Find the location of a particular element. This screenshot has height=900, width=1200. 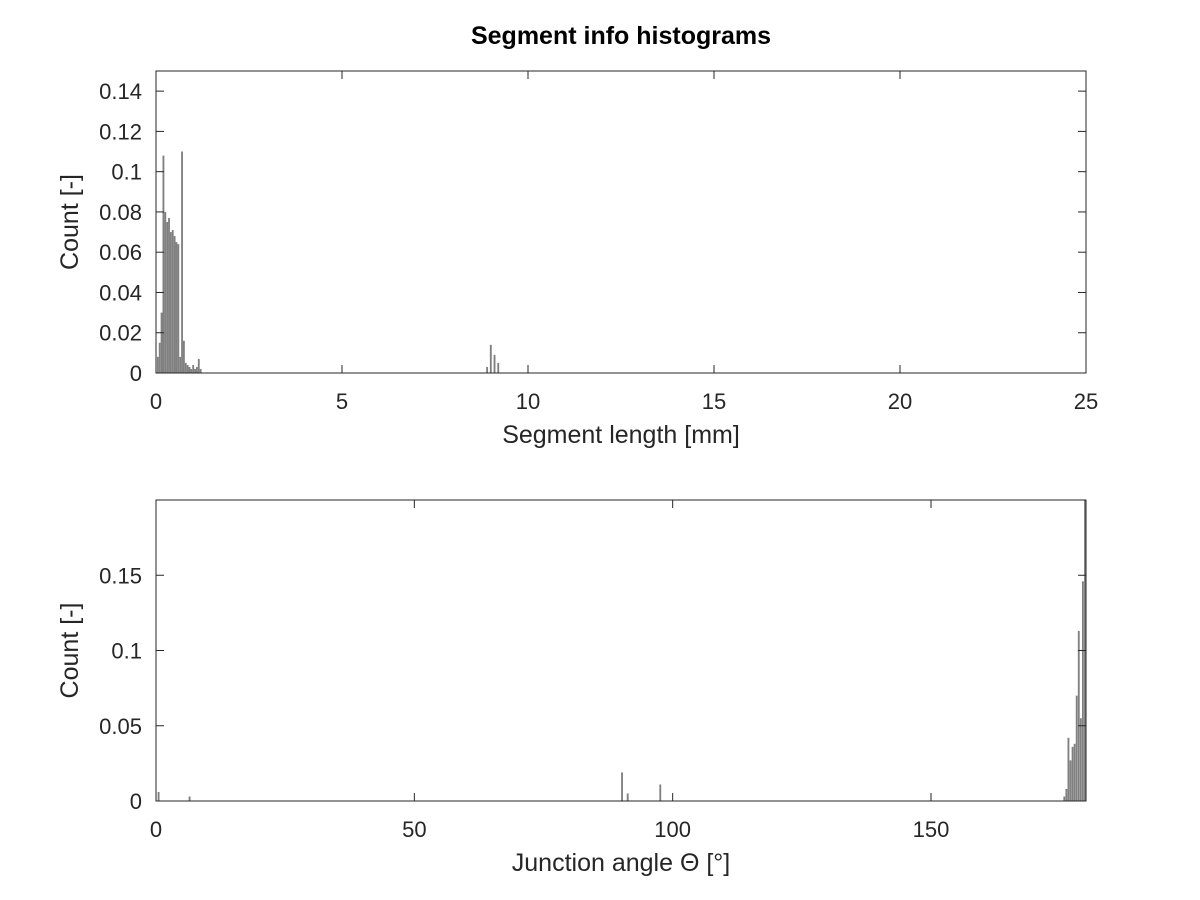

x-tick-label: 150 is located at coordinates (931, 829).